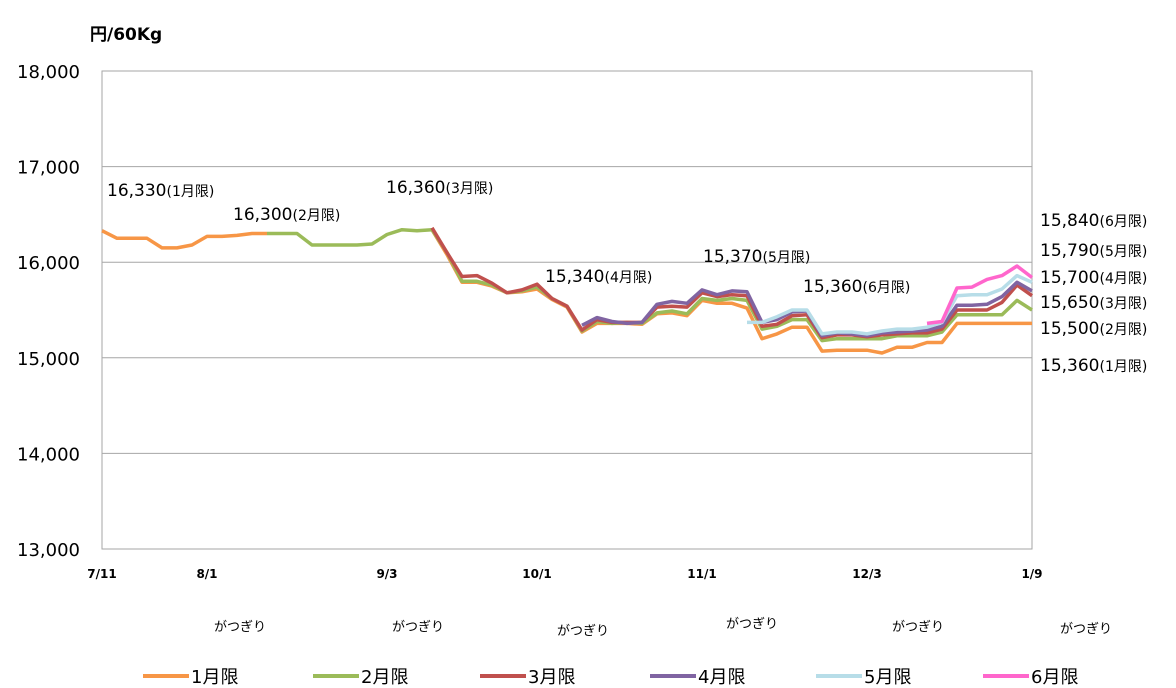 Image resolution: width=1176 pixels, height=688 pixels. I want to click on legend-label: 6月限, so click(1054, 677).